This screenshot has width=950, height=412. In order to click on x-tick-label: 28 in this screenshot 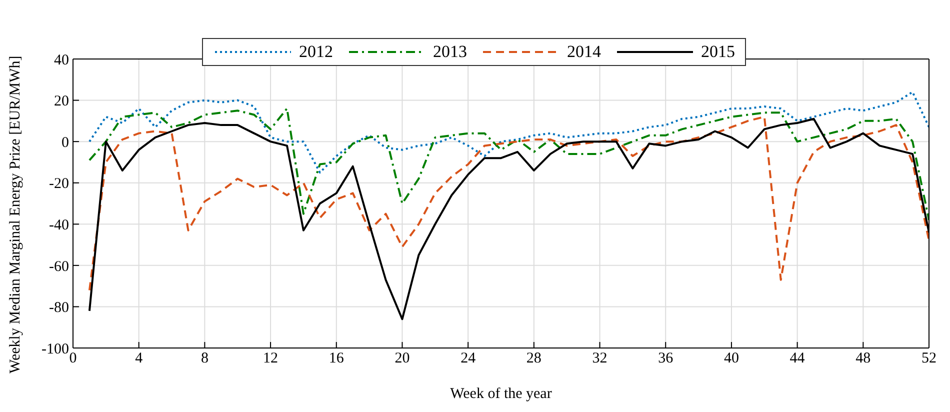, I will do `click(534, 358)`.